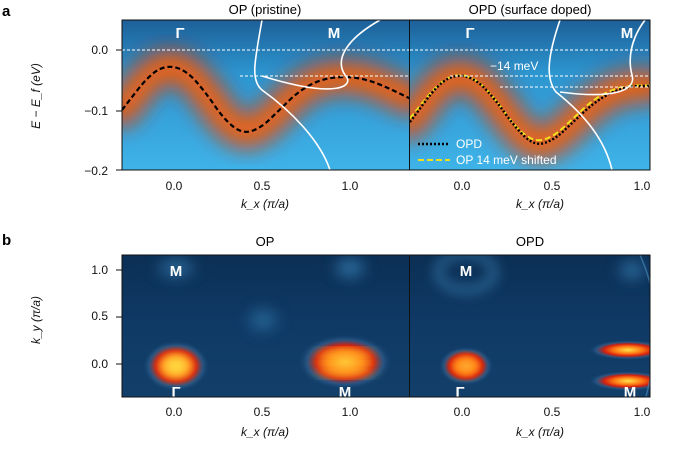 This screenshot has height=450, width=700. What do you see at coordinates (630, 392) in the screenshot?
I see `m-symbol-b-right: M` at bounding box center [630, 392].